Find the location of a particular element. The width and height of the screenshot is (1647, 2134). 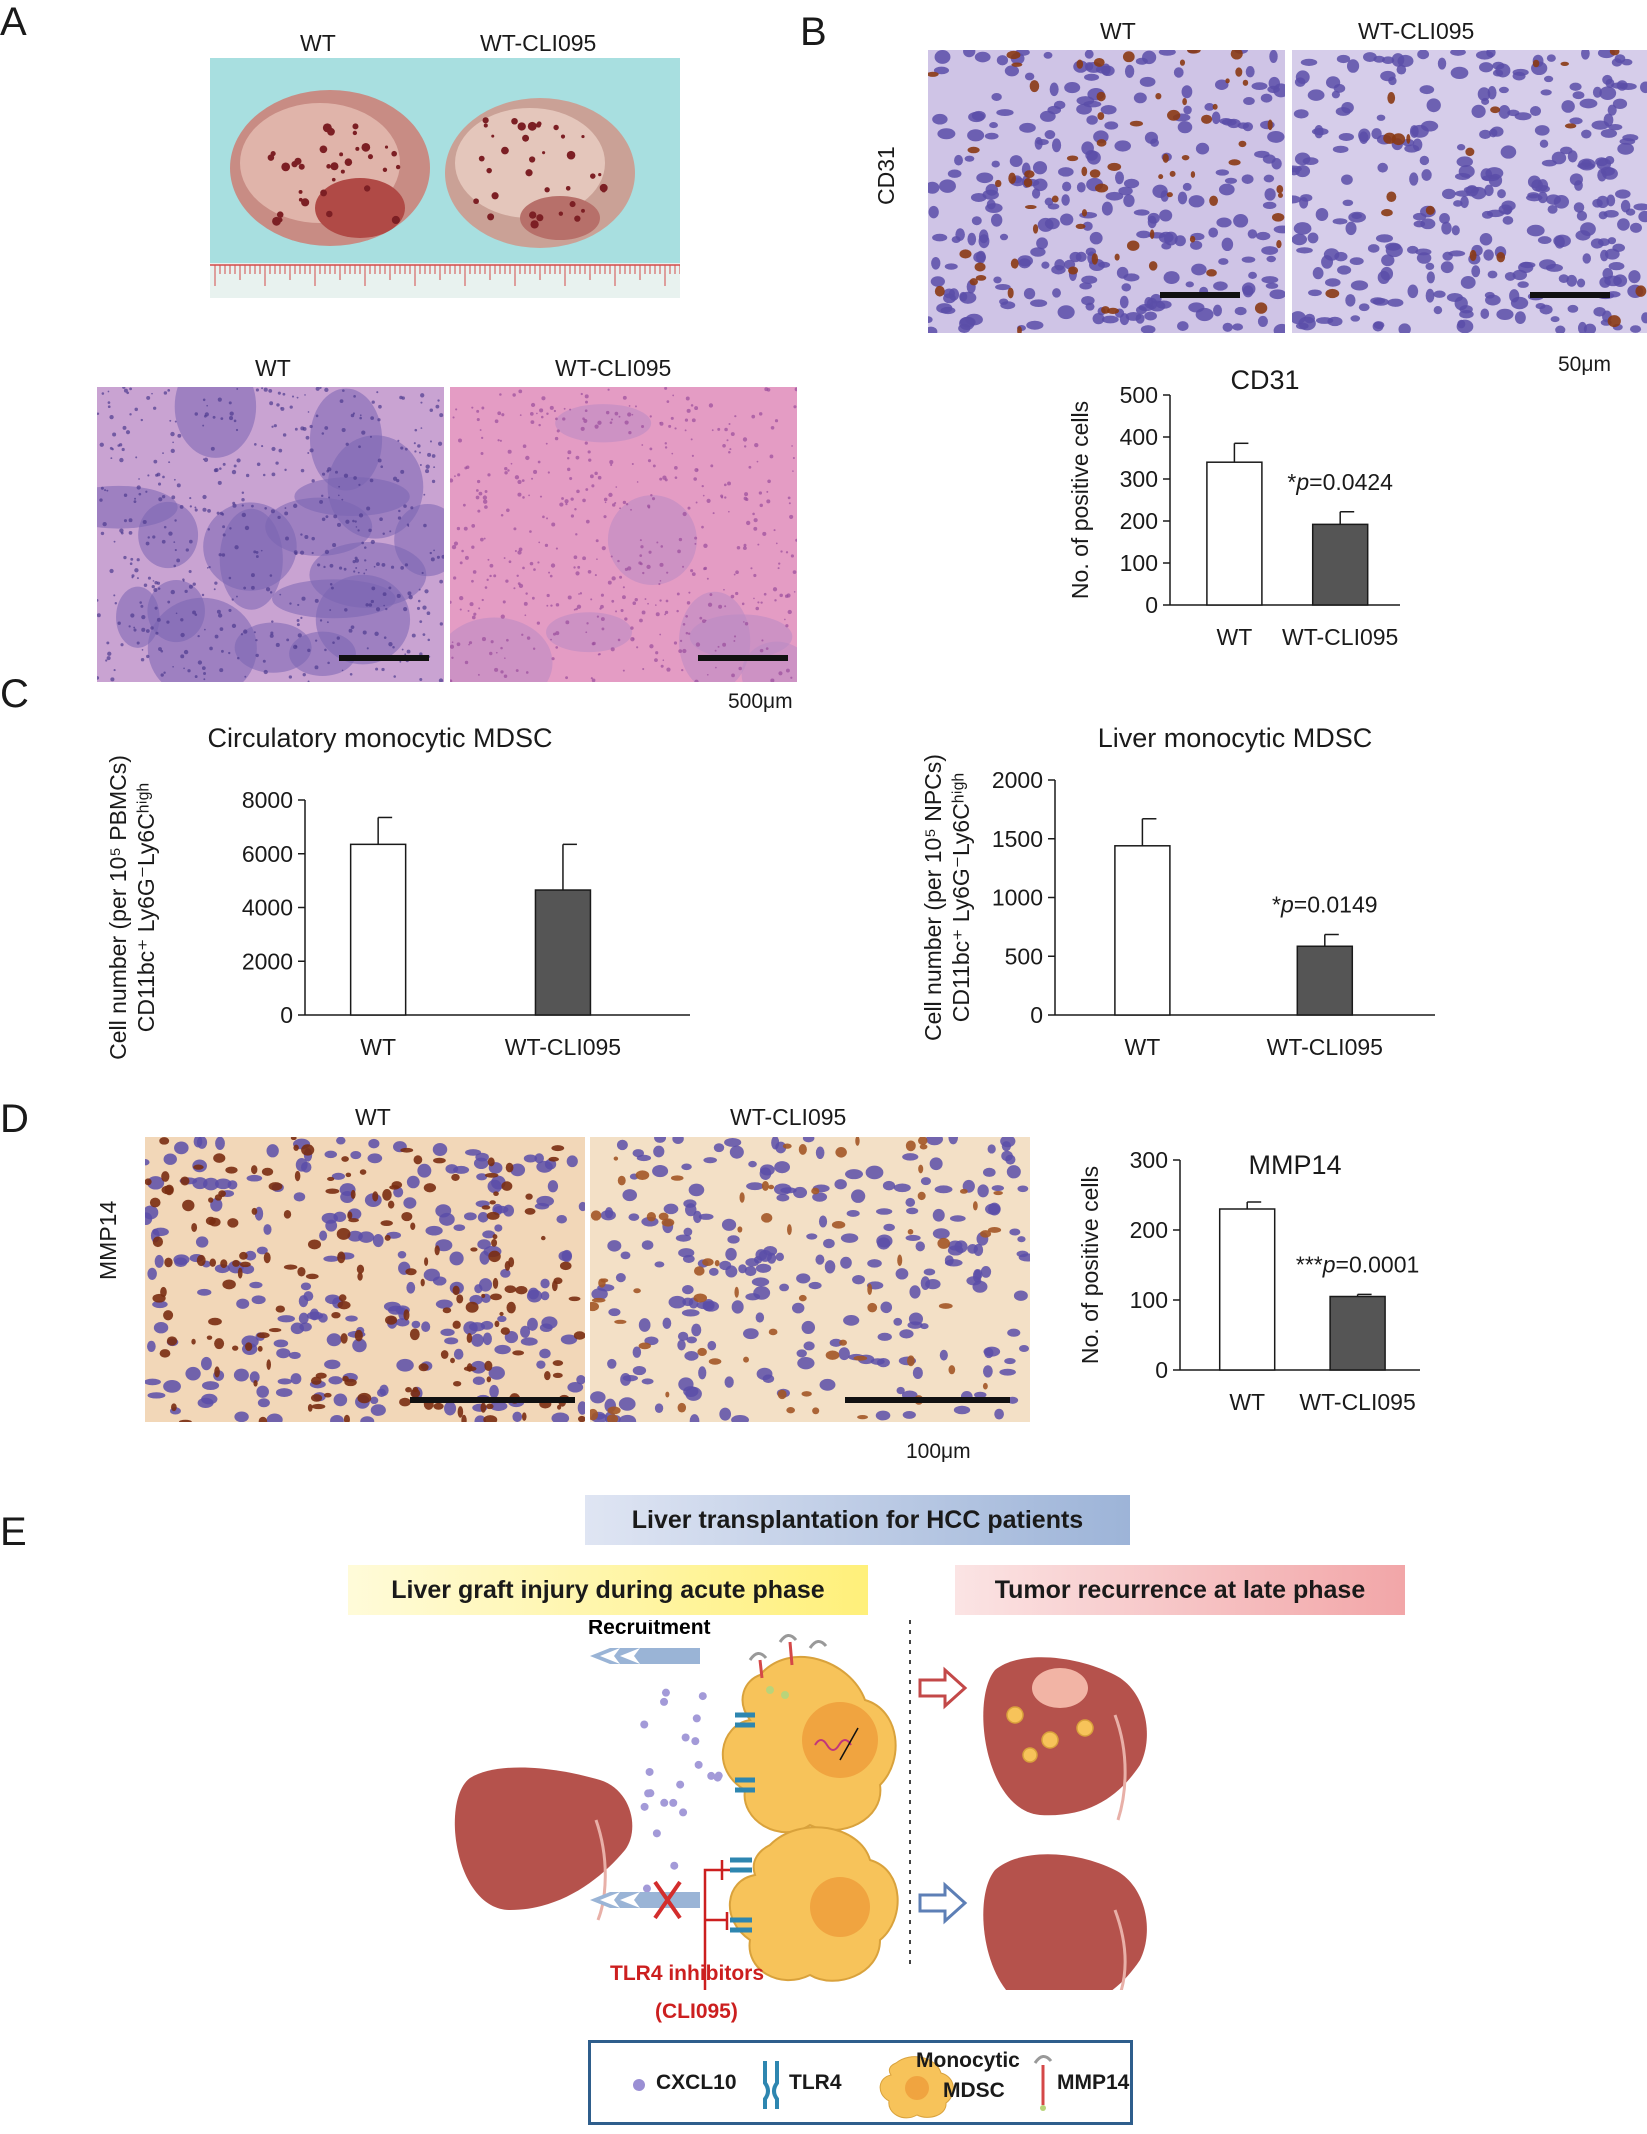

cd31-wt-image is located at coordinates (1106, 191).